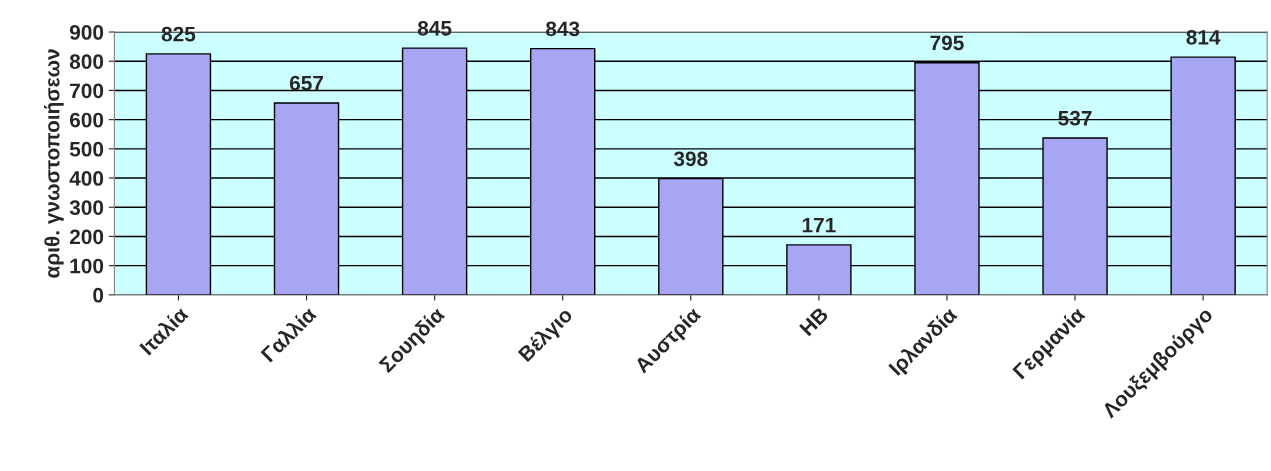  What do you see at coordinates (87, 266) in the screenshot?
I see `y-tick-label: 100` at bounding box center [87, 266].